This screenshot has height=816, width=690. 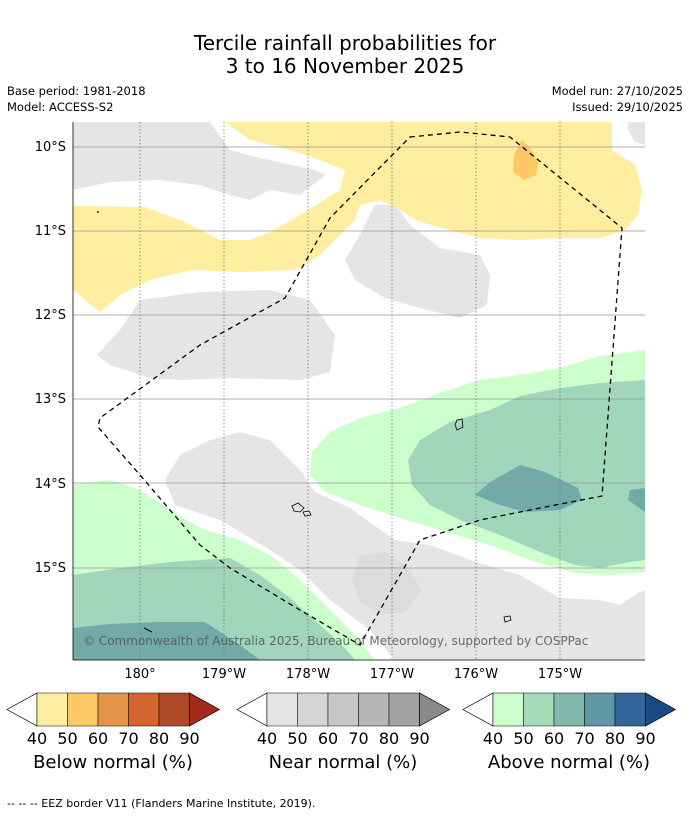 What do you see at coordinates (343, 762) in the screenshot?
I see `legend-near-label: Near normal (%)` at bounding box center [343, 762].